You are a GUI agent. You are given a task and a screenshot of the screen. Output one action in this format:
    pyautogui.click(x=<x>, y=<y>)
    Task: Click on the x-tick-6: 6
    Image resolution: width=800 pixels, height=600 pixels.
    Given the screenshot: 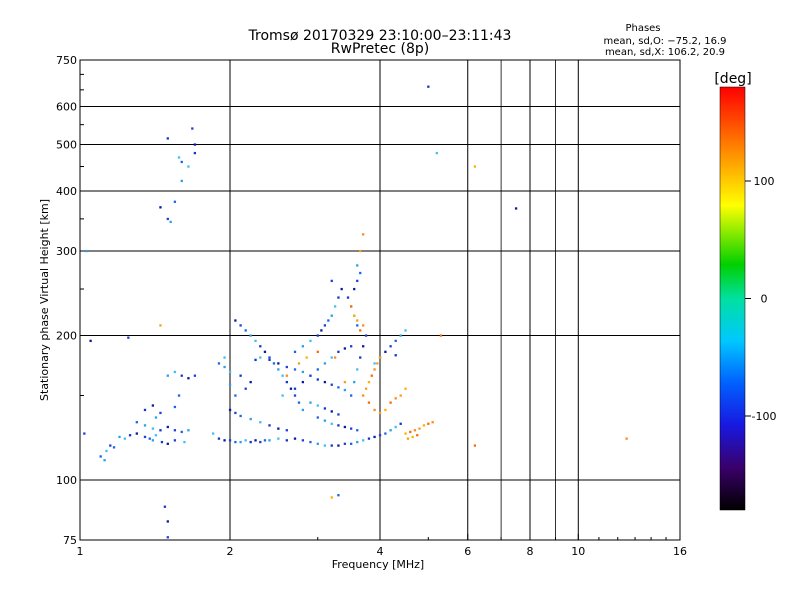 What is the action you would take?
    pyautogui.click(x=467, y=551)
    